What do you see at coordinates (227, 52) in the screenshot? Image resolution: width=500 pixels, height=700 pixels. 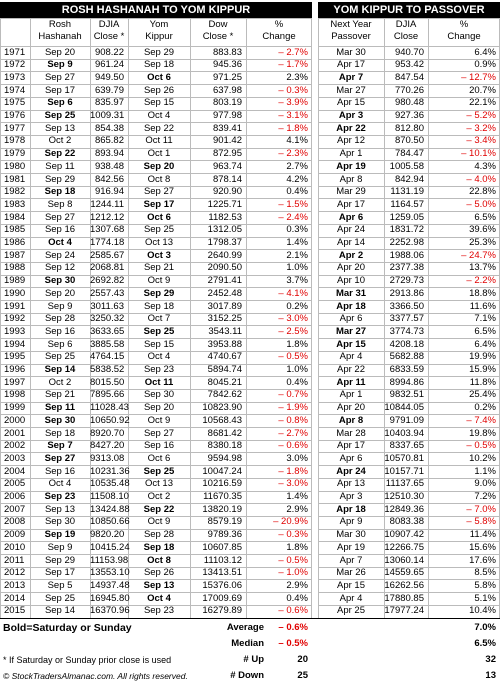 I see `cell: 883.83` at bounding box center [227, 52].